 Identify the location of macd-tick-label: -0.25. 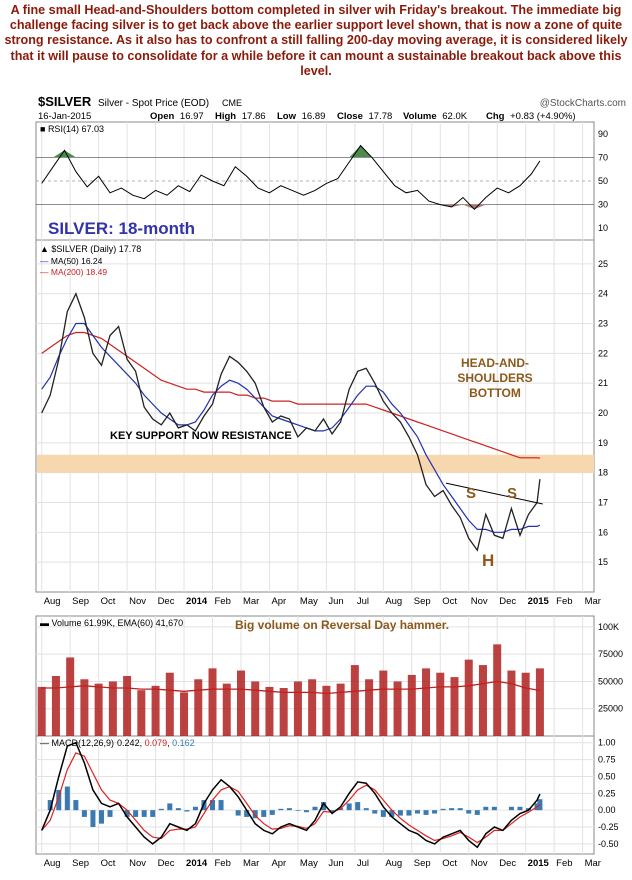
(608, 827).